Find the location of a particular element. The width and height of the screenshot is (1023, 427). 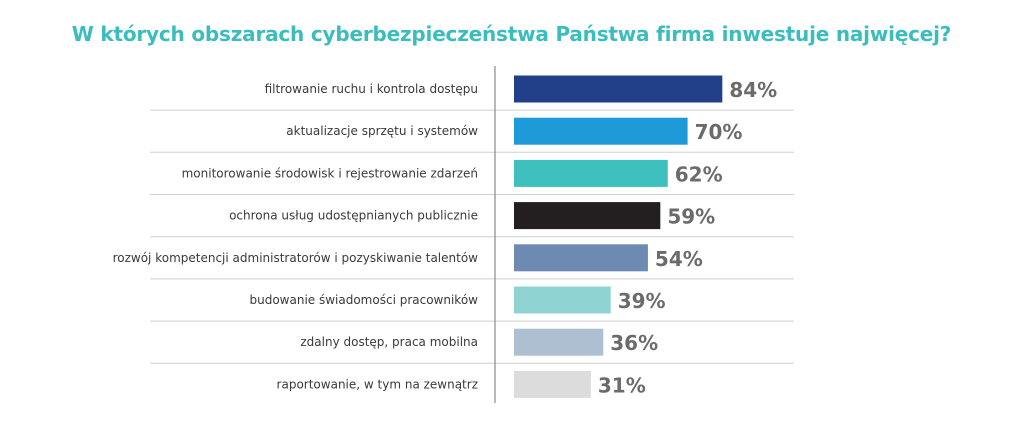

value-label: 36% is located at coordinates (634, 343).